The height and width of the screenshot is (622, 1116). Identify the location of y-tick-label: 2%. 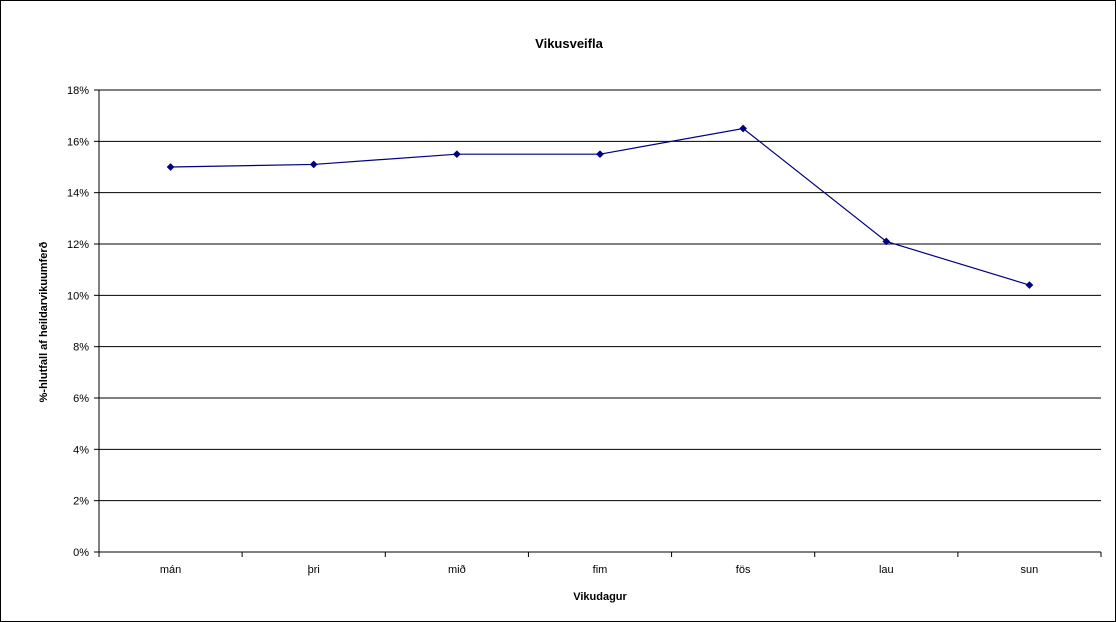
(81, 502).